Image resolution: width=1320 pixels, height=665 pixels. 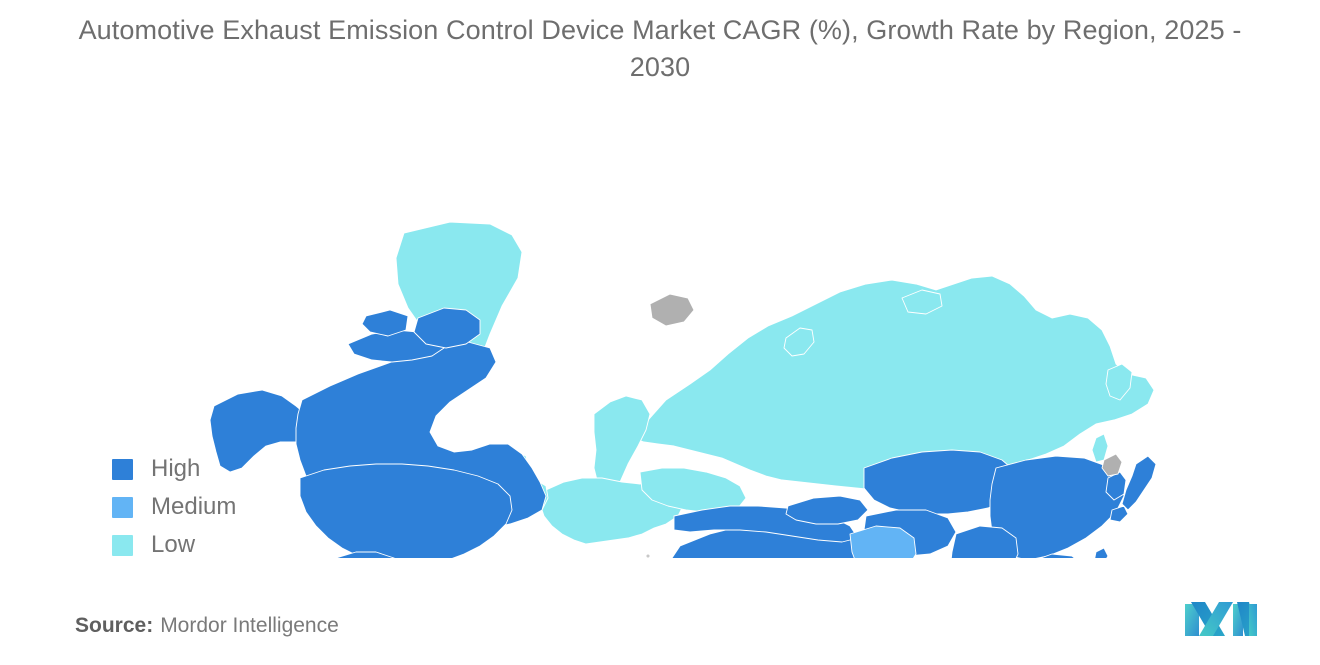 I want to click on legend-label-high: High, so click(x=176, y=468).